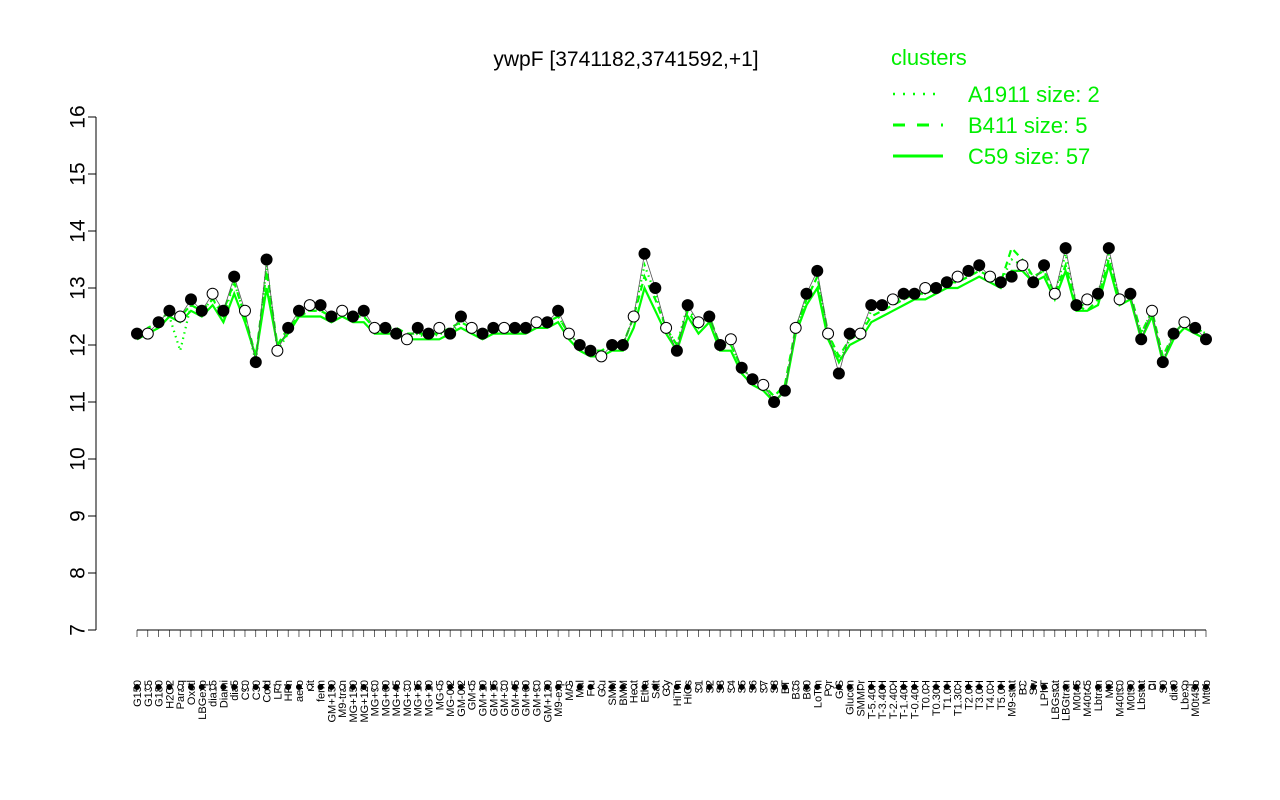 This screenshot has width=1280, height=800. I want to click on x-tick-label: T-3.40H, so click(883, 699).